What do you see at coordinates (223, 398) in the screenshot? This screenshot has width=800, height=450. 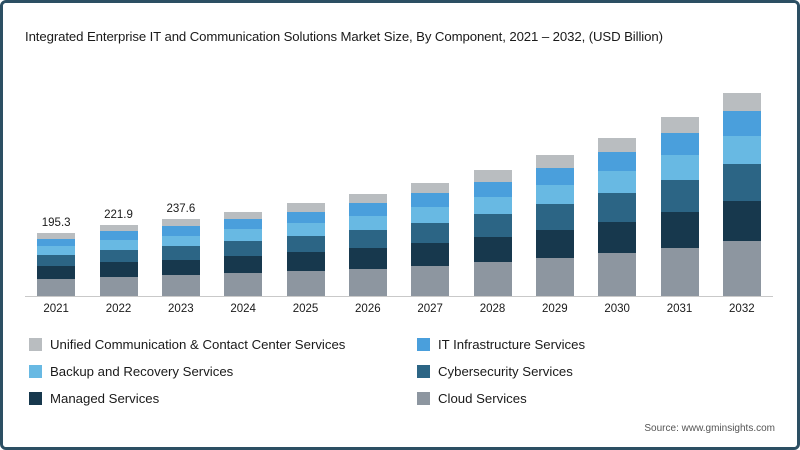 I see `legend-item: Managed Services` at bounding box center [223, 398].